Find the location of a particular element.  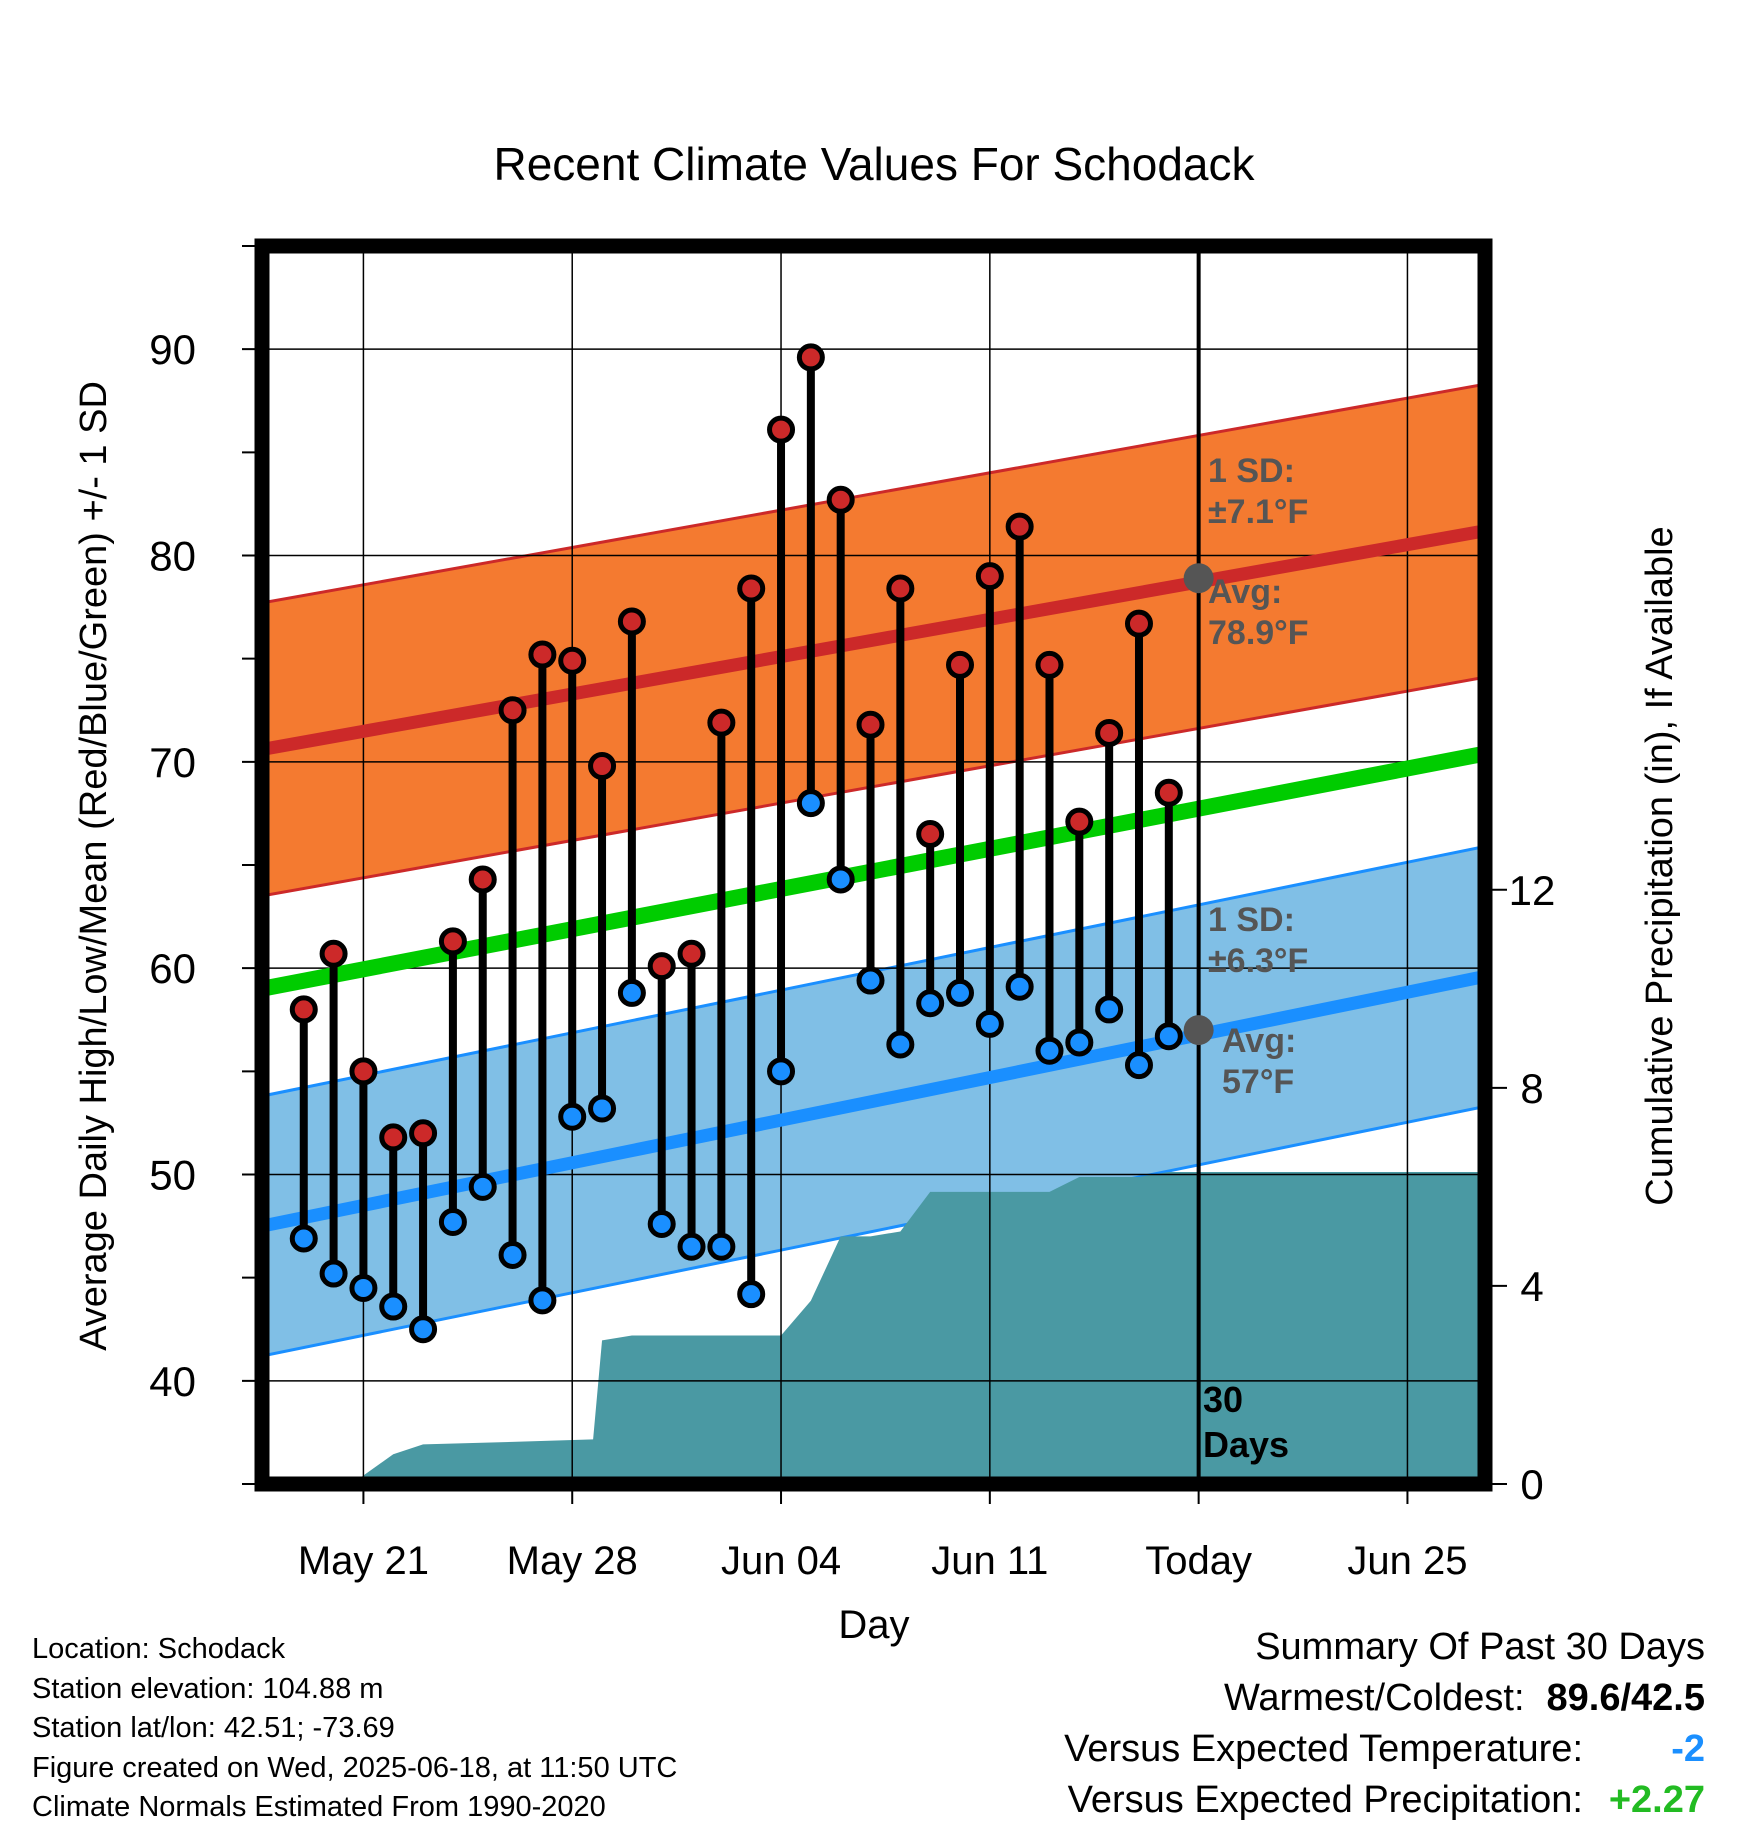

y-right-tick-label: 12 is located at coordinates (1532, 890).